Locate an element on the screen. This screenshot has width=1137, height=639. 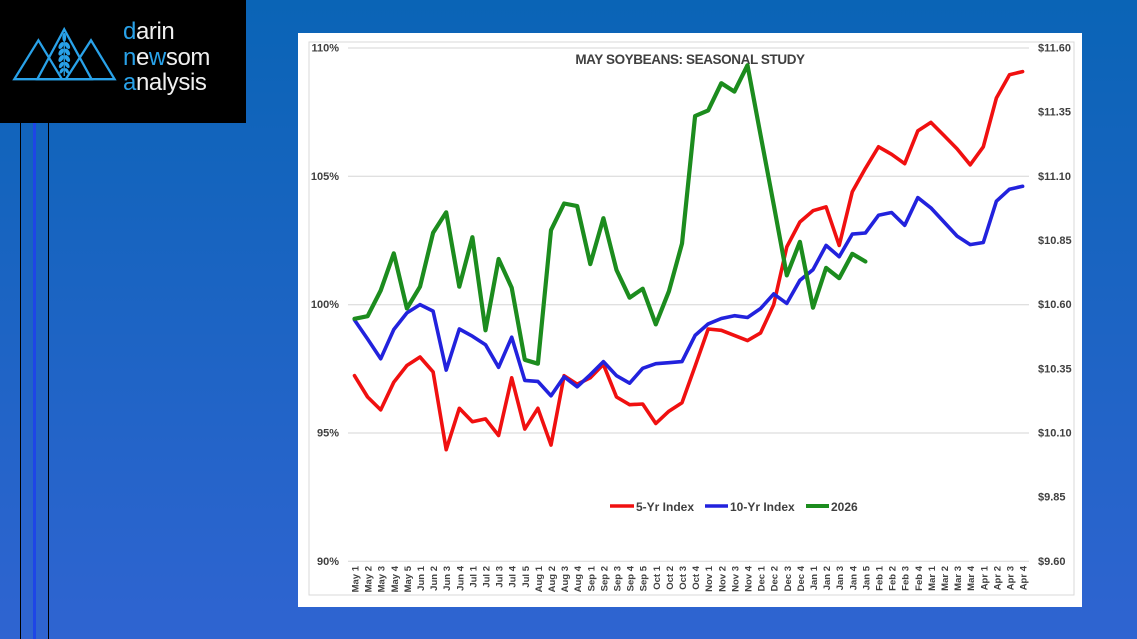
svg-text: Jun 4 is located at coordinates (460, 578).